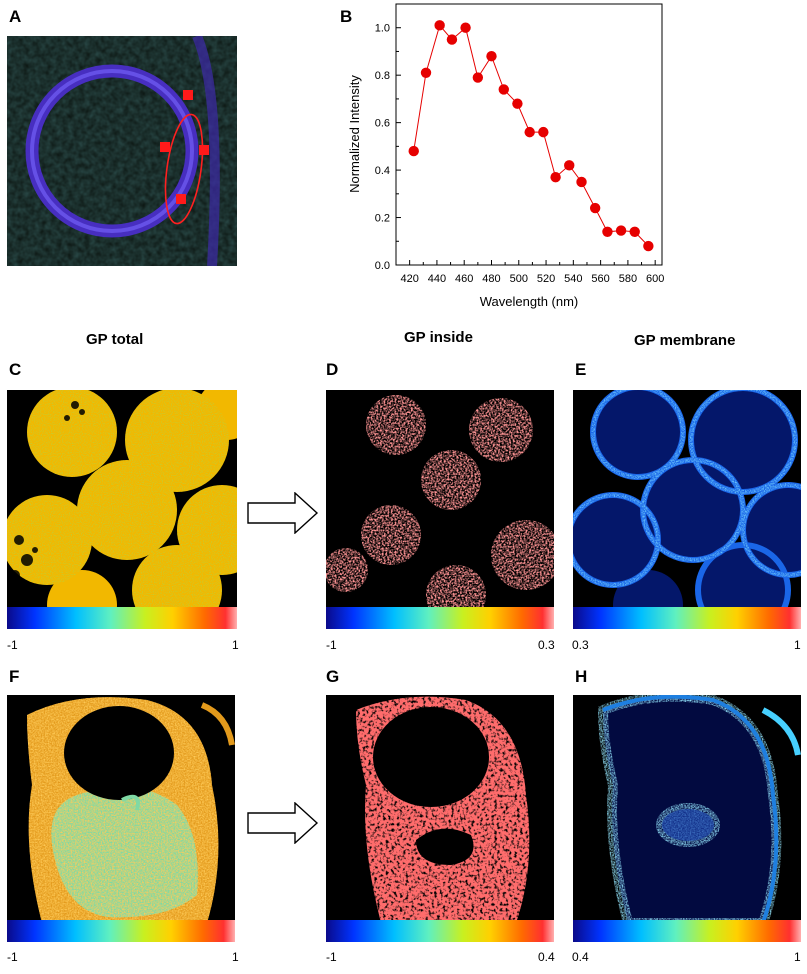 This screenshot has height=974, width=807. I want to click on x-tick-label: 500, so click(519, 279).